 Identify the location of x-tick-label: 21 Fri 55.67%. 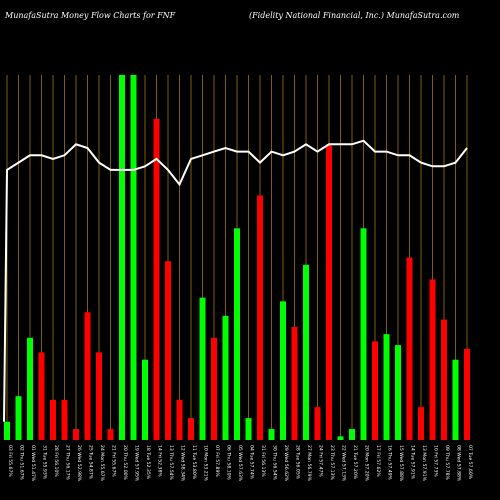
(114, 461).